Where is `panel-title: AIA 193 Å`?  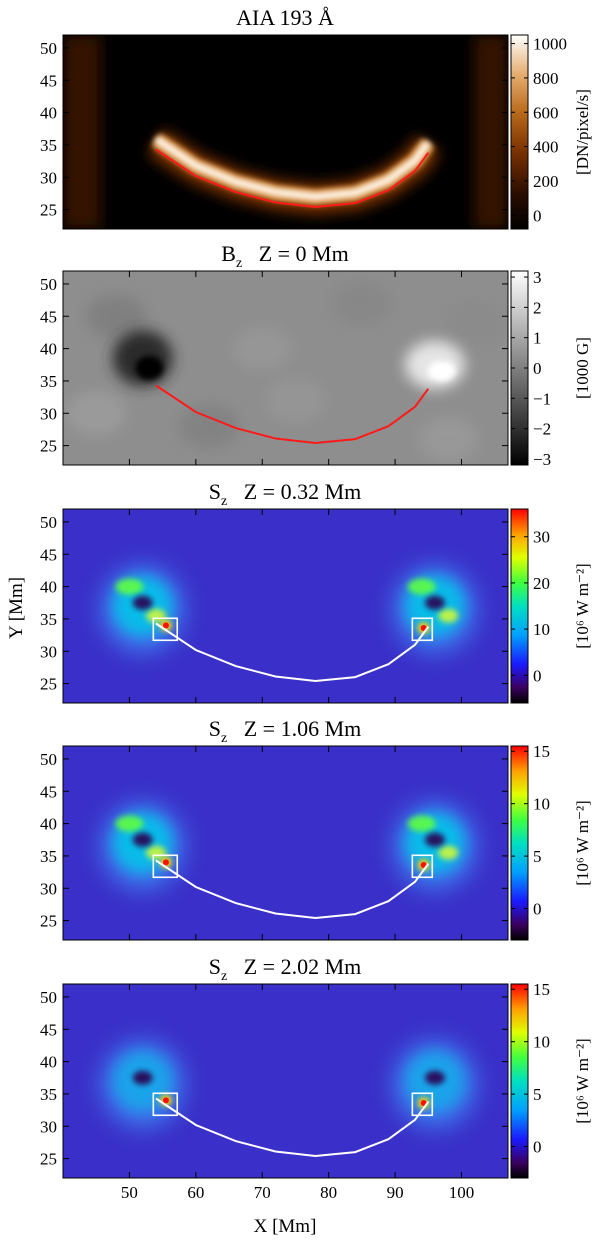 panel-title: AIA 193 Å is located at coordinates (285, 17).